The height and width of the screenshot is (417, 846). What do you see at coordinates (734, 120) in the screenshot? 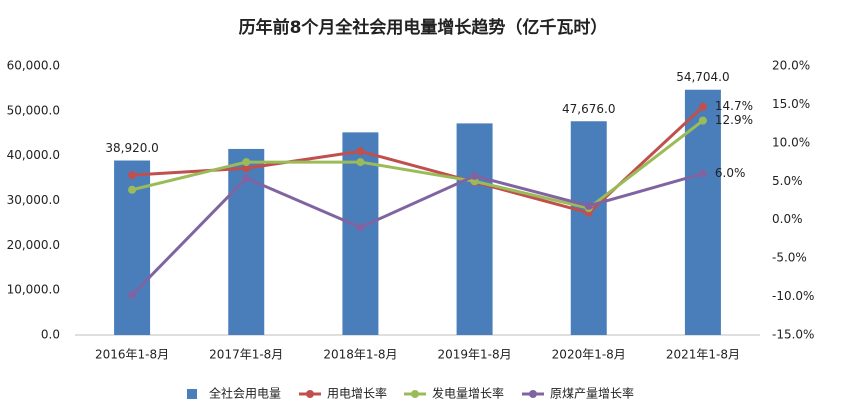
I see `line-label: 12.9%` at bounding box center [734, 120].